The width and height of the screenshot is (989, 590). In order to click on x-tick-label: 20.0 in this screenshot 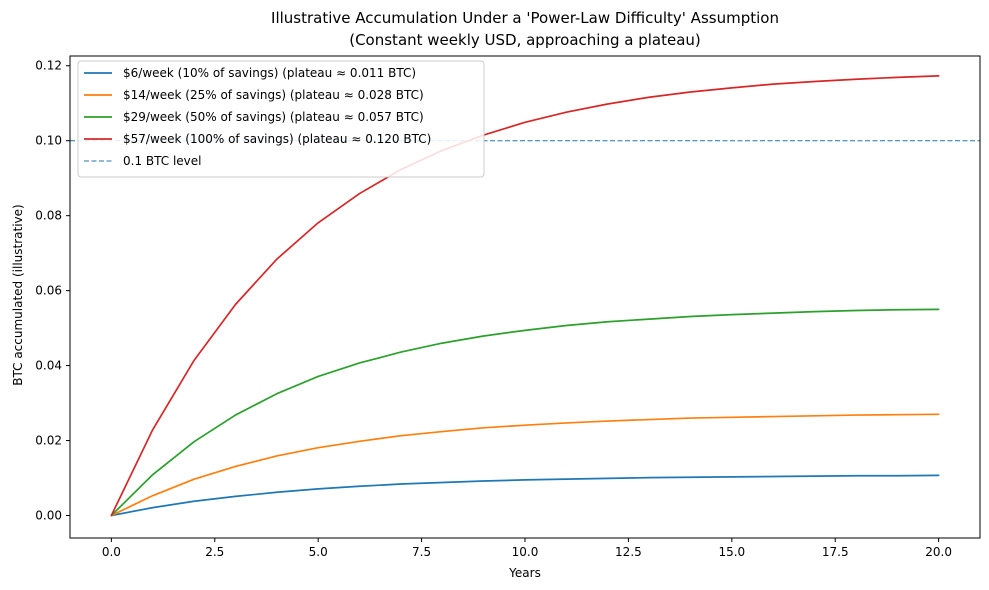, I will do `click(938, 552)`.